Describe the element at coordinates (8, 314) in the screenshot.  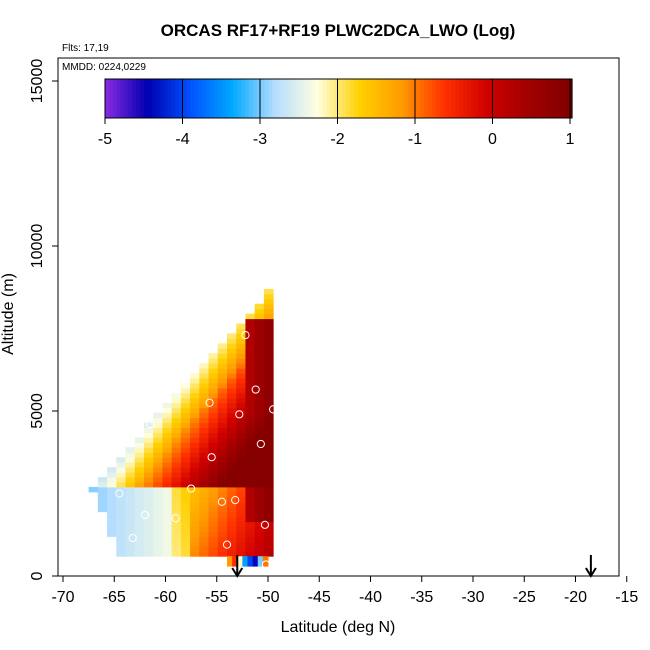
I see `y-axis-label: Altitude (m)` at that location.